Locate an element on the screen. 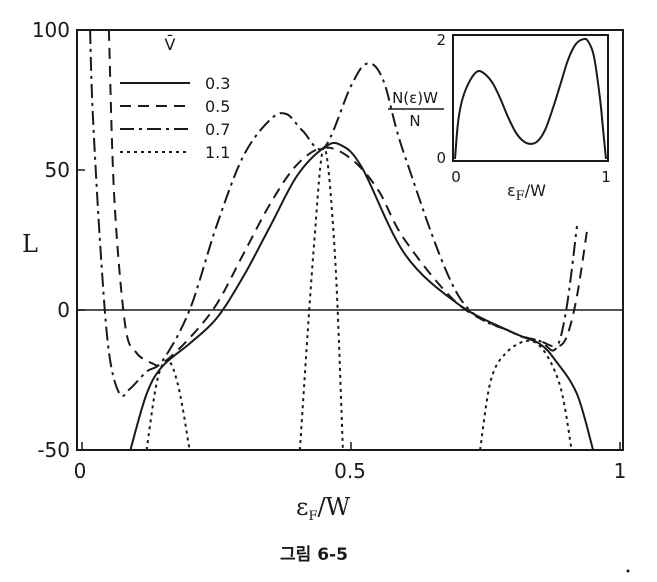  legend: V̄ 0.3 0.5 0.7 1.1 is located at coordinates (175, 98).